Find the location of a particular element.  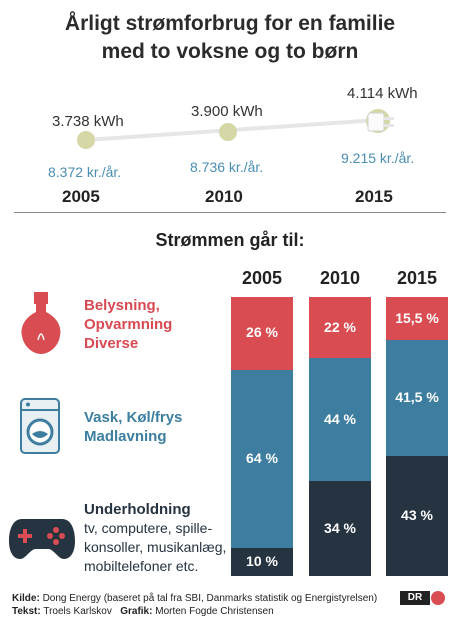

category-appliances-label: Vask, Køl/frys Madlavning is located at coordinates (133, 427).